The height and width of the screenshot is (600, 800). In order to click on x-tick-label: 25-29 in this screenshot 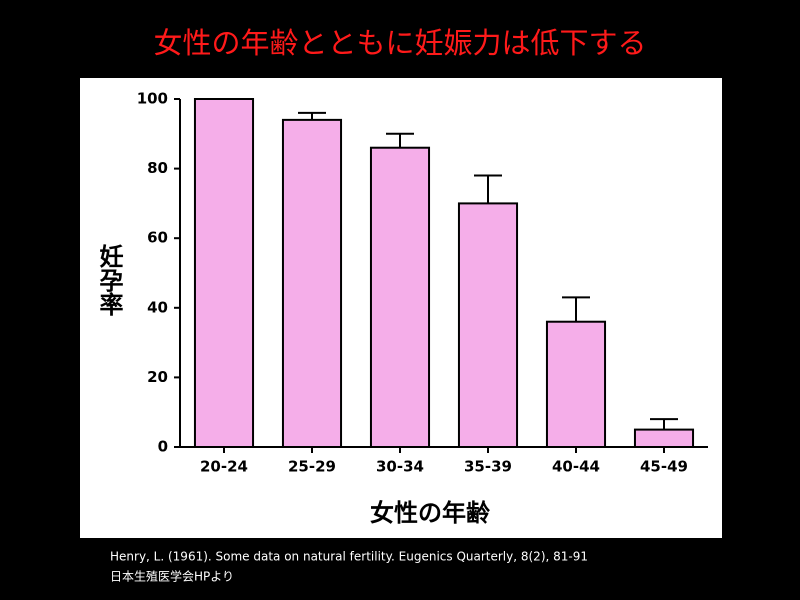, I will do `click(312, 467)`.